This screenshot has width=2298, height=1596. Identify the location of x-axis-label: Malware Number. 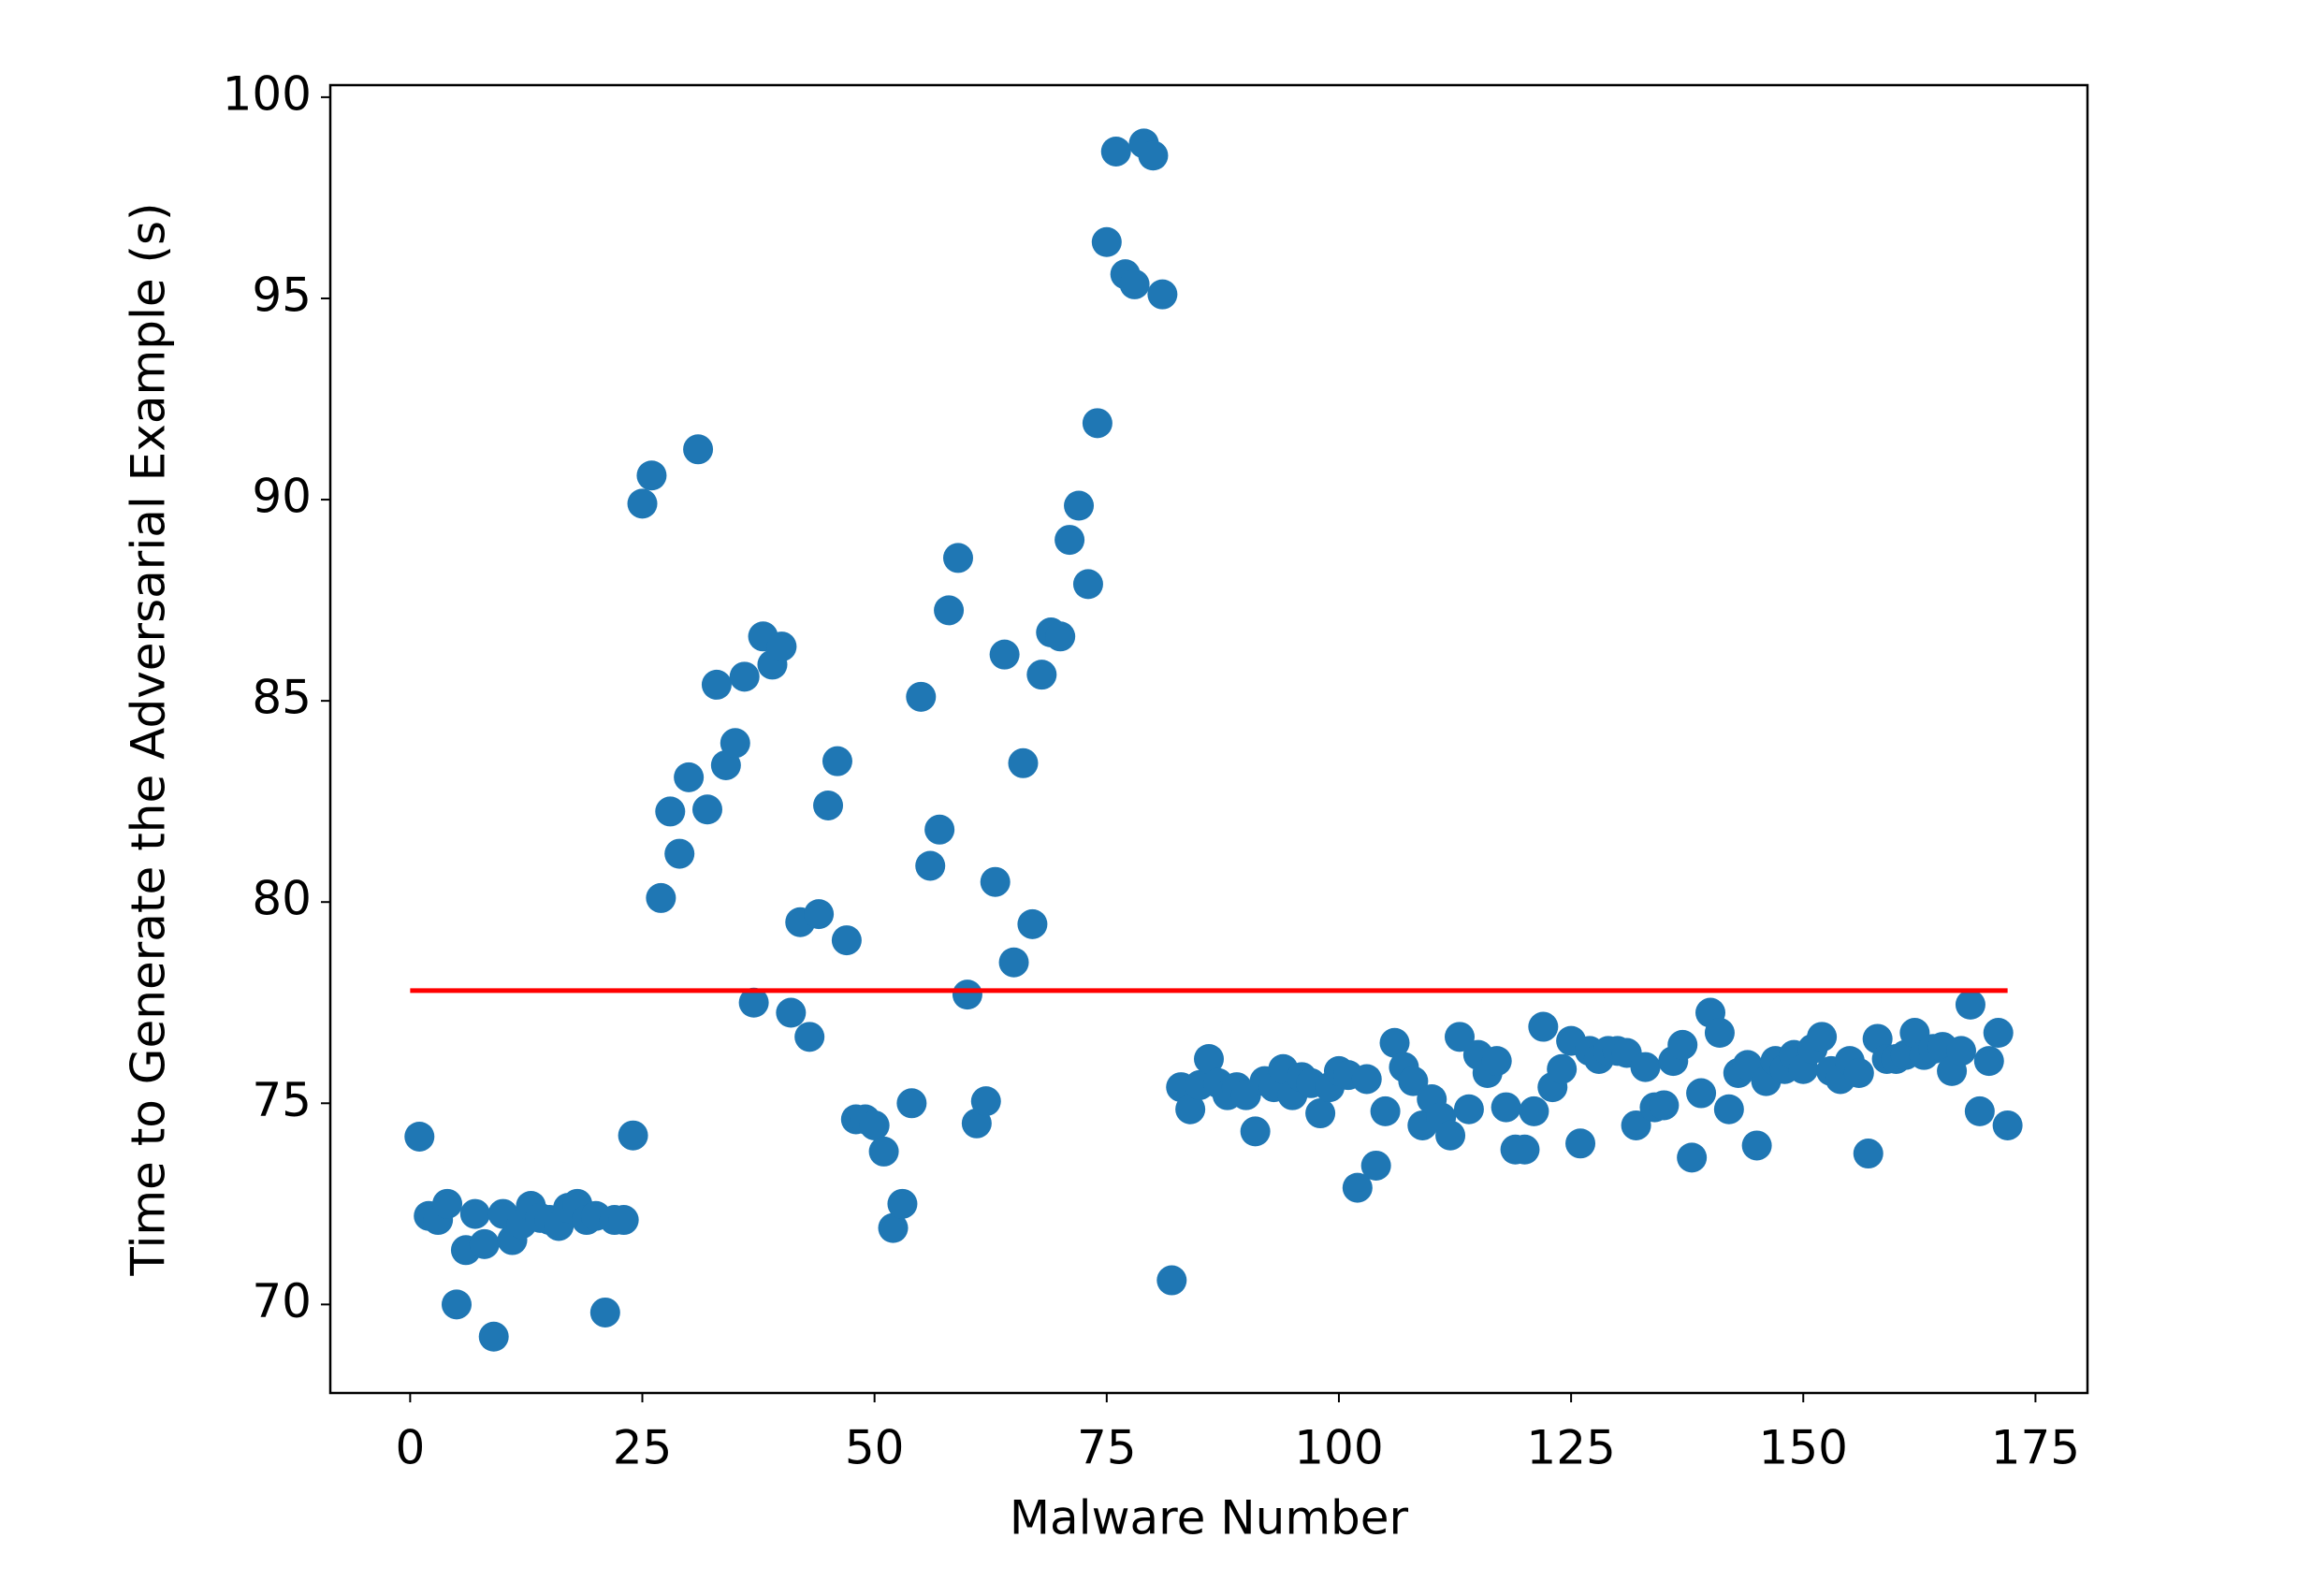
(1209, 1518).